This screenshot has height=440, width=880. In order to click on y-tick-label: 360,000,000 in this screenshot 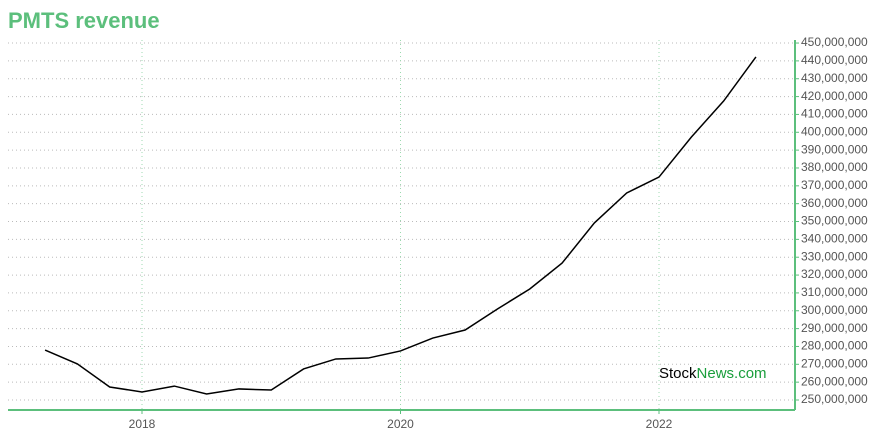, I will do `click(834, 203)`.